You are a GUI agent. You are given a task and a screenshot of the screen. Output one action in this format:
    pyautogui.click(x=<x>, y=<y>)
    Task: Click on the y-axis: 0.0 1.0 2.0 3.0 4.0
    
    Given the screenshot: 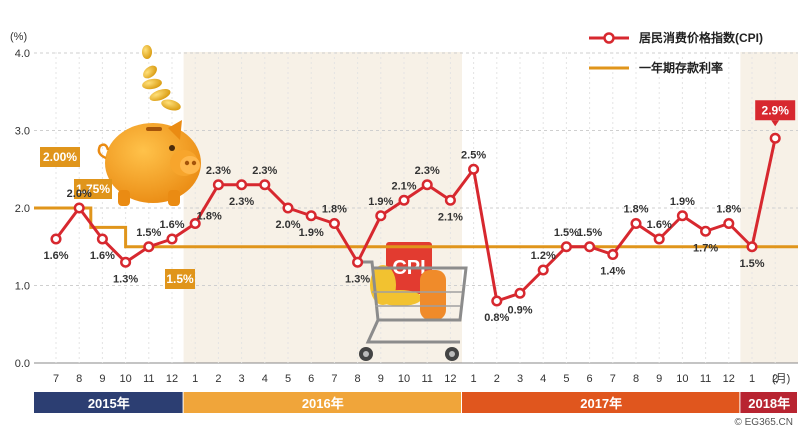 What is the action you would take?
    pyautogui.click(x=22, y=209)
    